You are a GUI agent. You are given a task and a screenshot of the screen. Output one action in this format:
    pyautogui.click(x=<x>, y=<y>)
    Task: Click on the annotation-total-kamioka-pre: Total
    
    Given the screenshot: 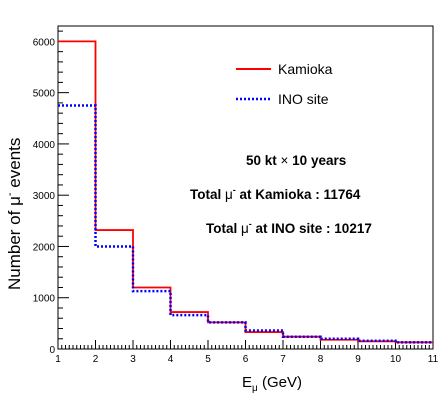 What is the action you would take?
    pyautogui.click(x=207, y=194)
    